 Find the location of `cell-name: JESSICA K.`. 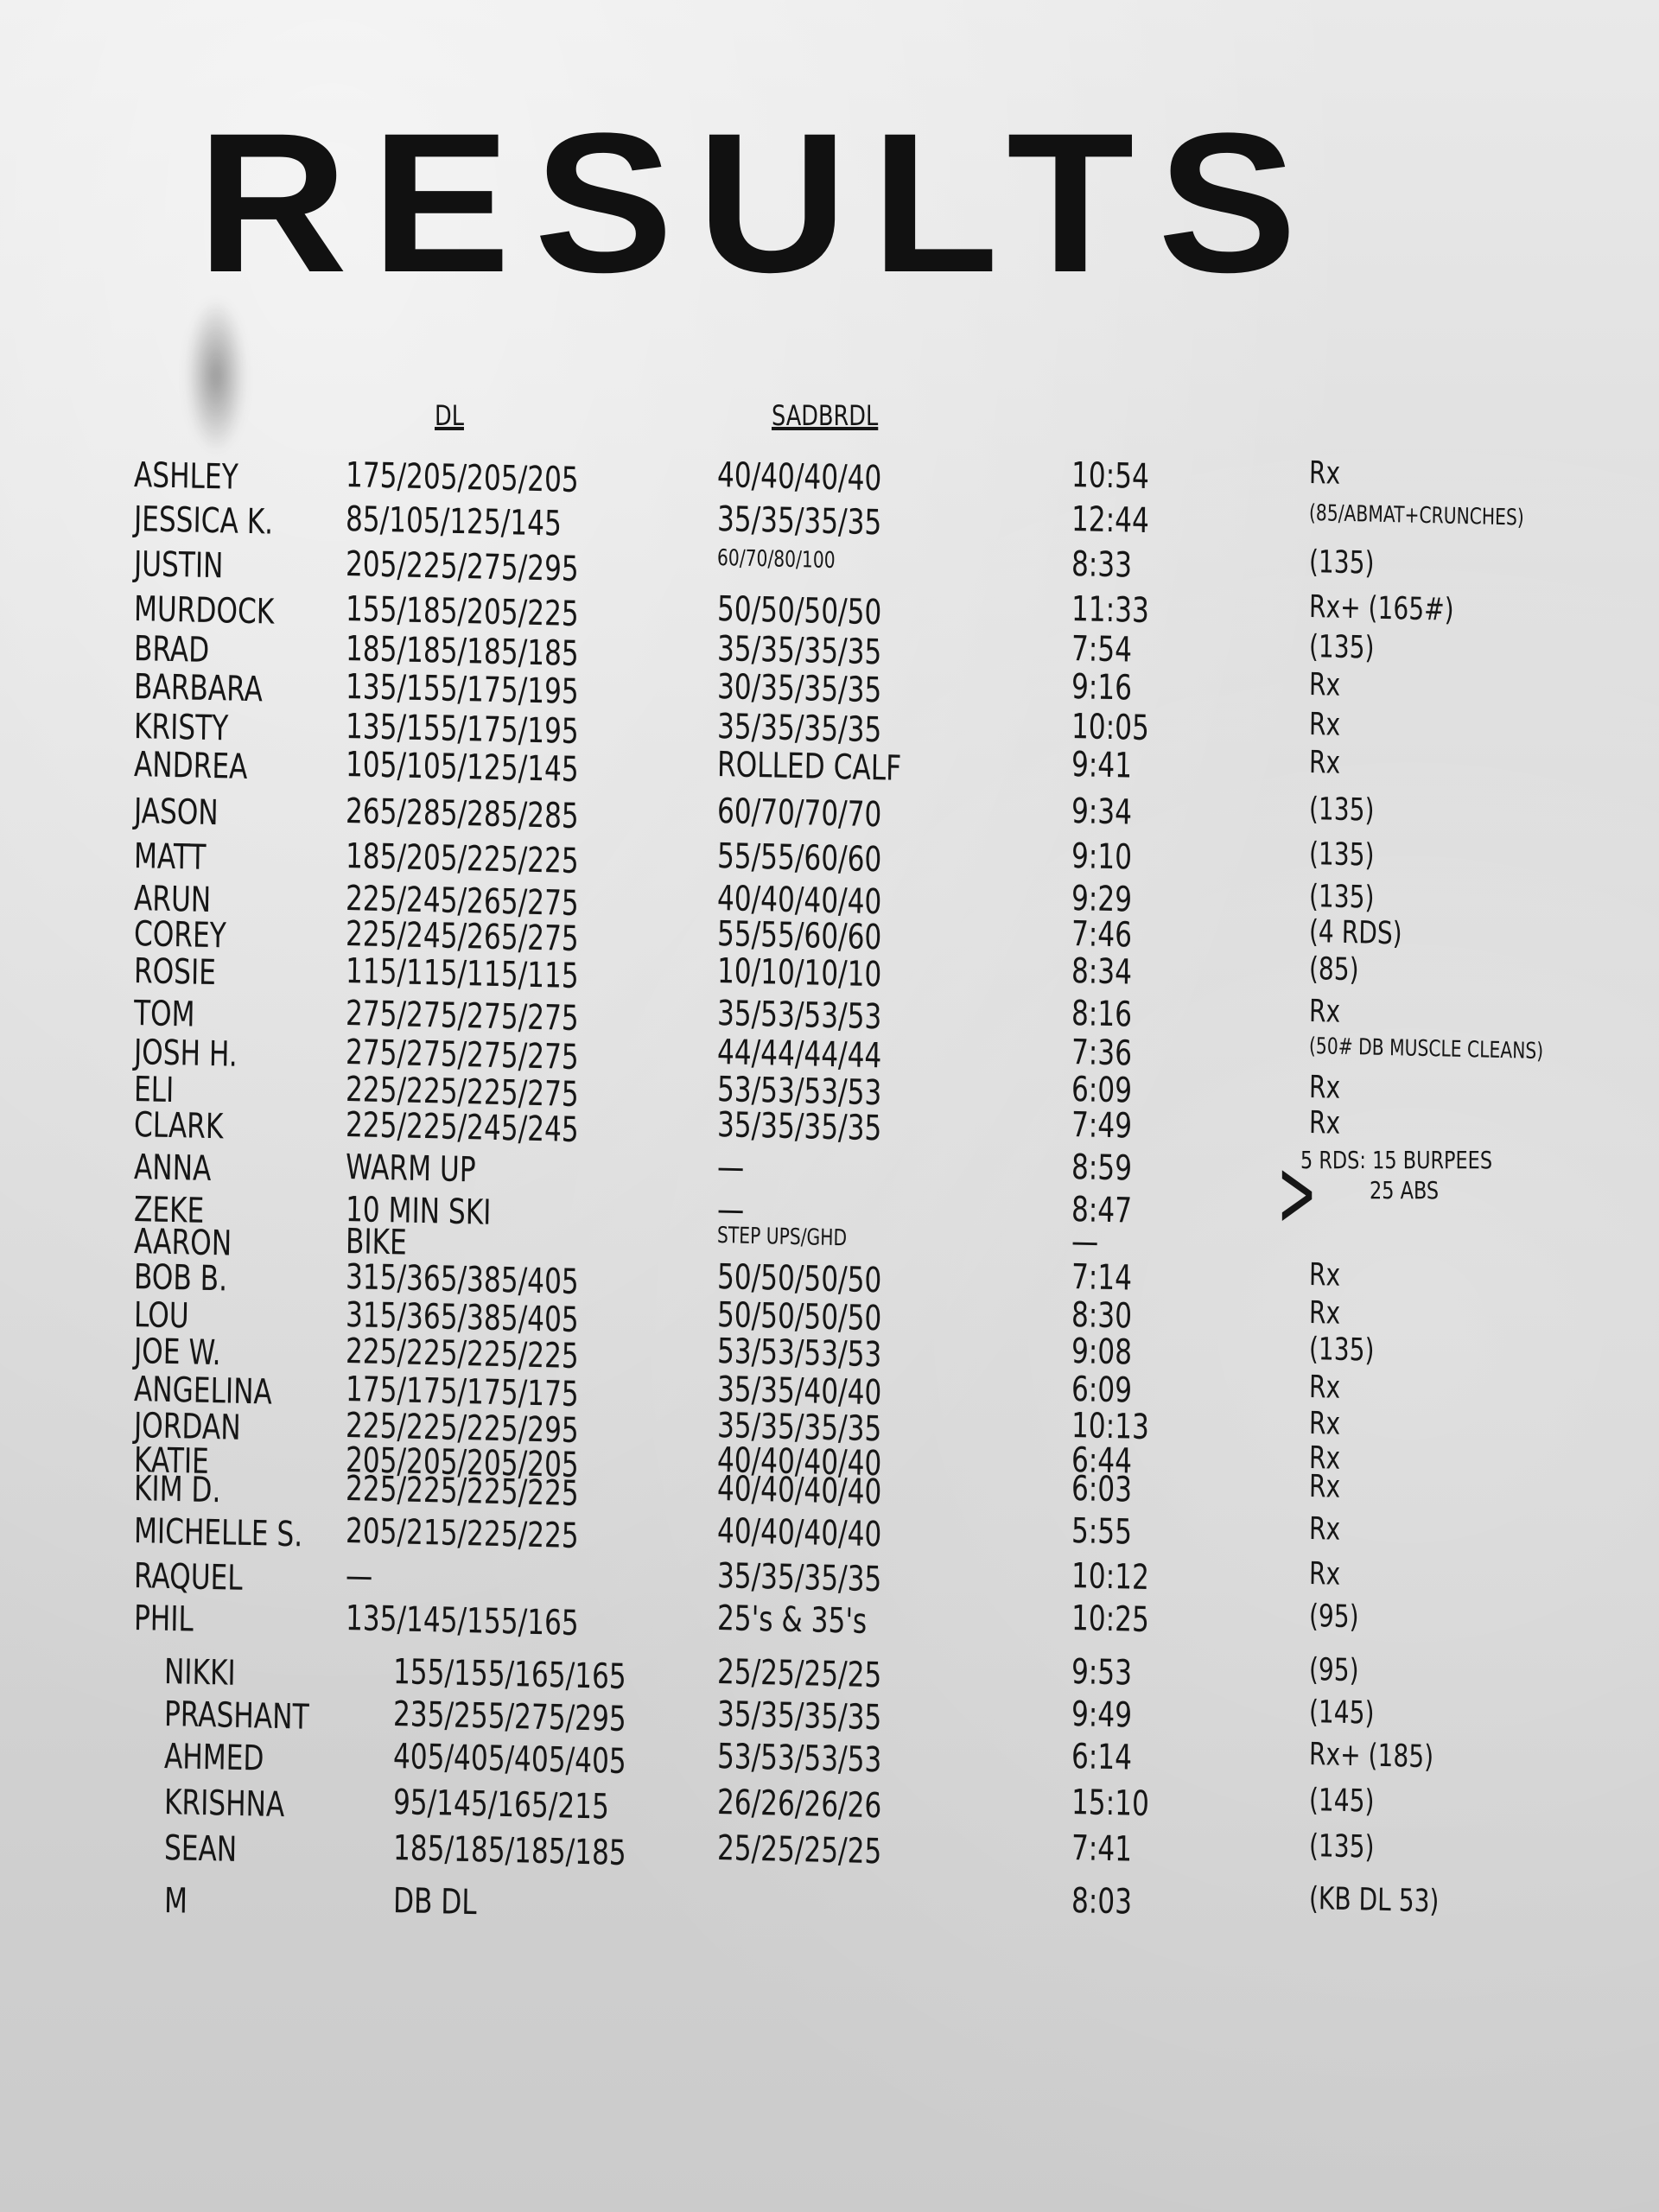

cell-name: JESSICA K. is located at coordinates (203, 521).